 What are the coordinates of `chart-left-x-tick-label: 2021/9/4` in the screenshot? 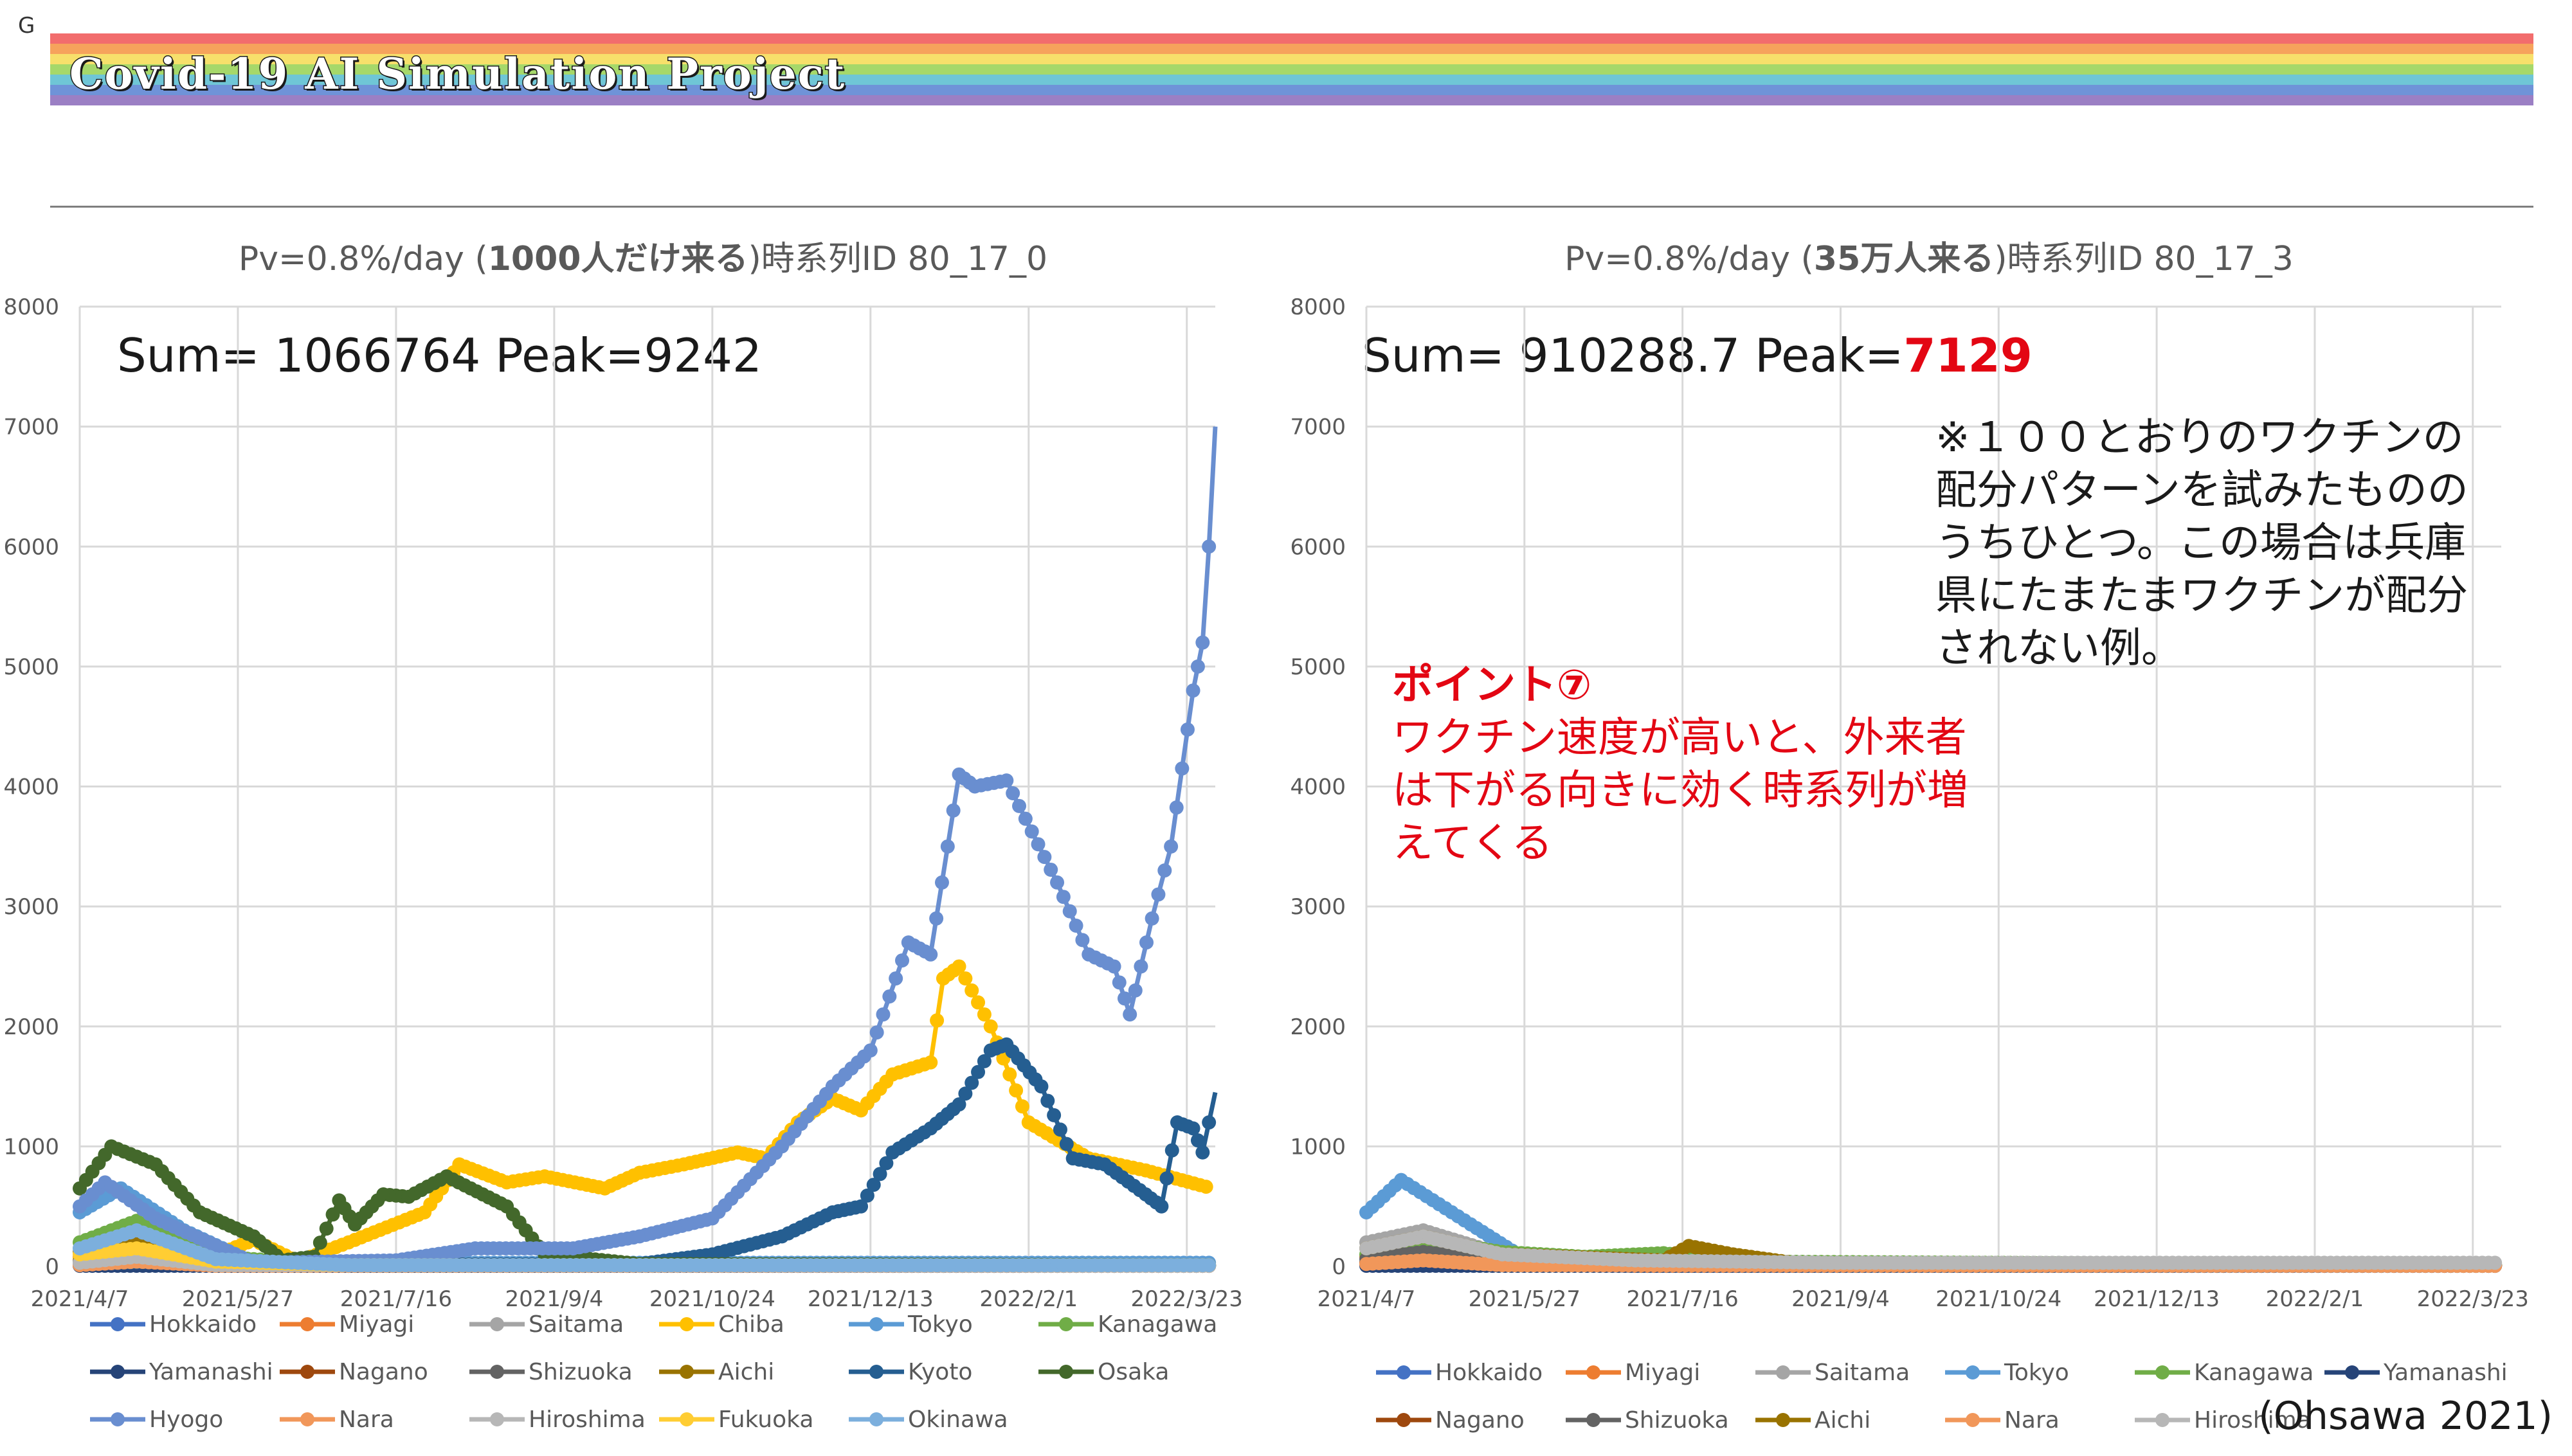 It's located at (554, 1299).